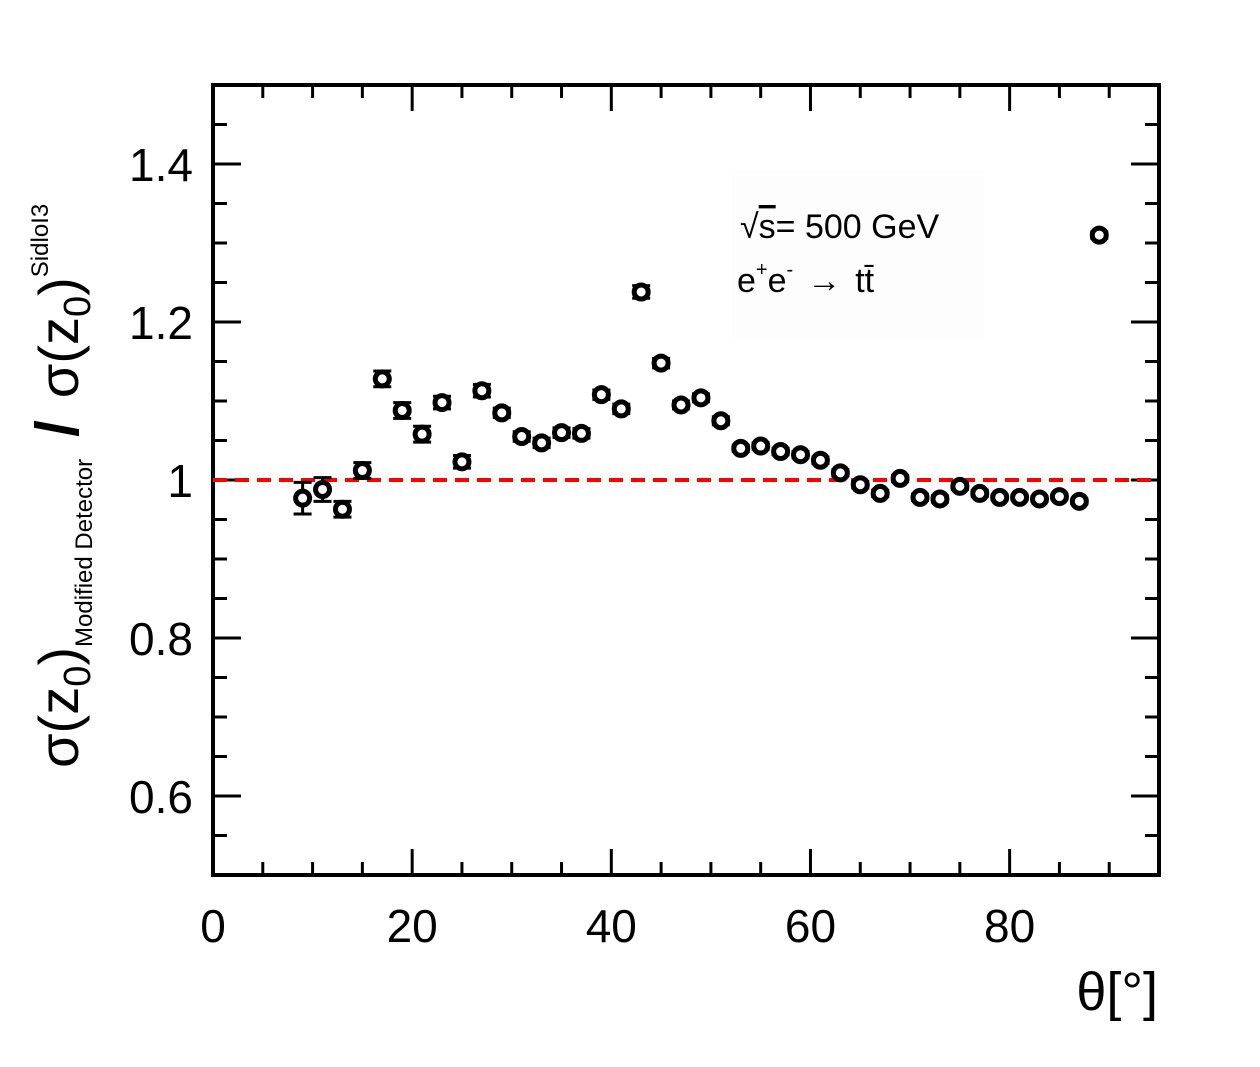 This screenshot has width=1260, height=1067. I want to click on y-tick-label: 1, so click(180, 481).